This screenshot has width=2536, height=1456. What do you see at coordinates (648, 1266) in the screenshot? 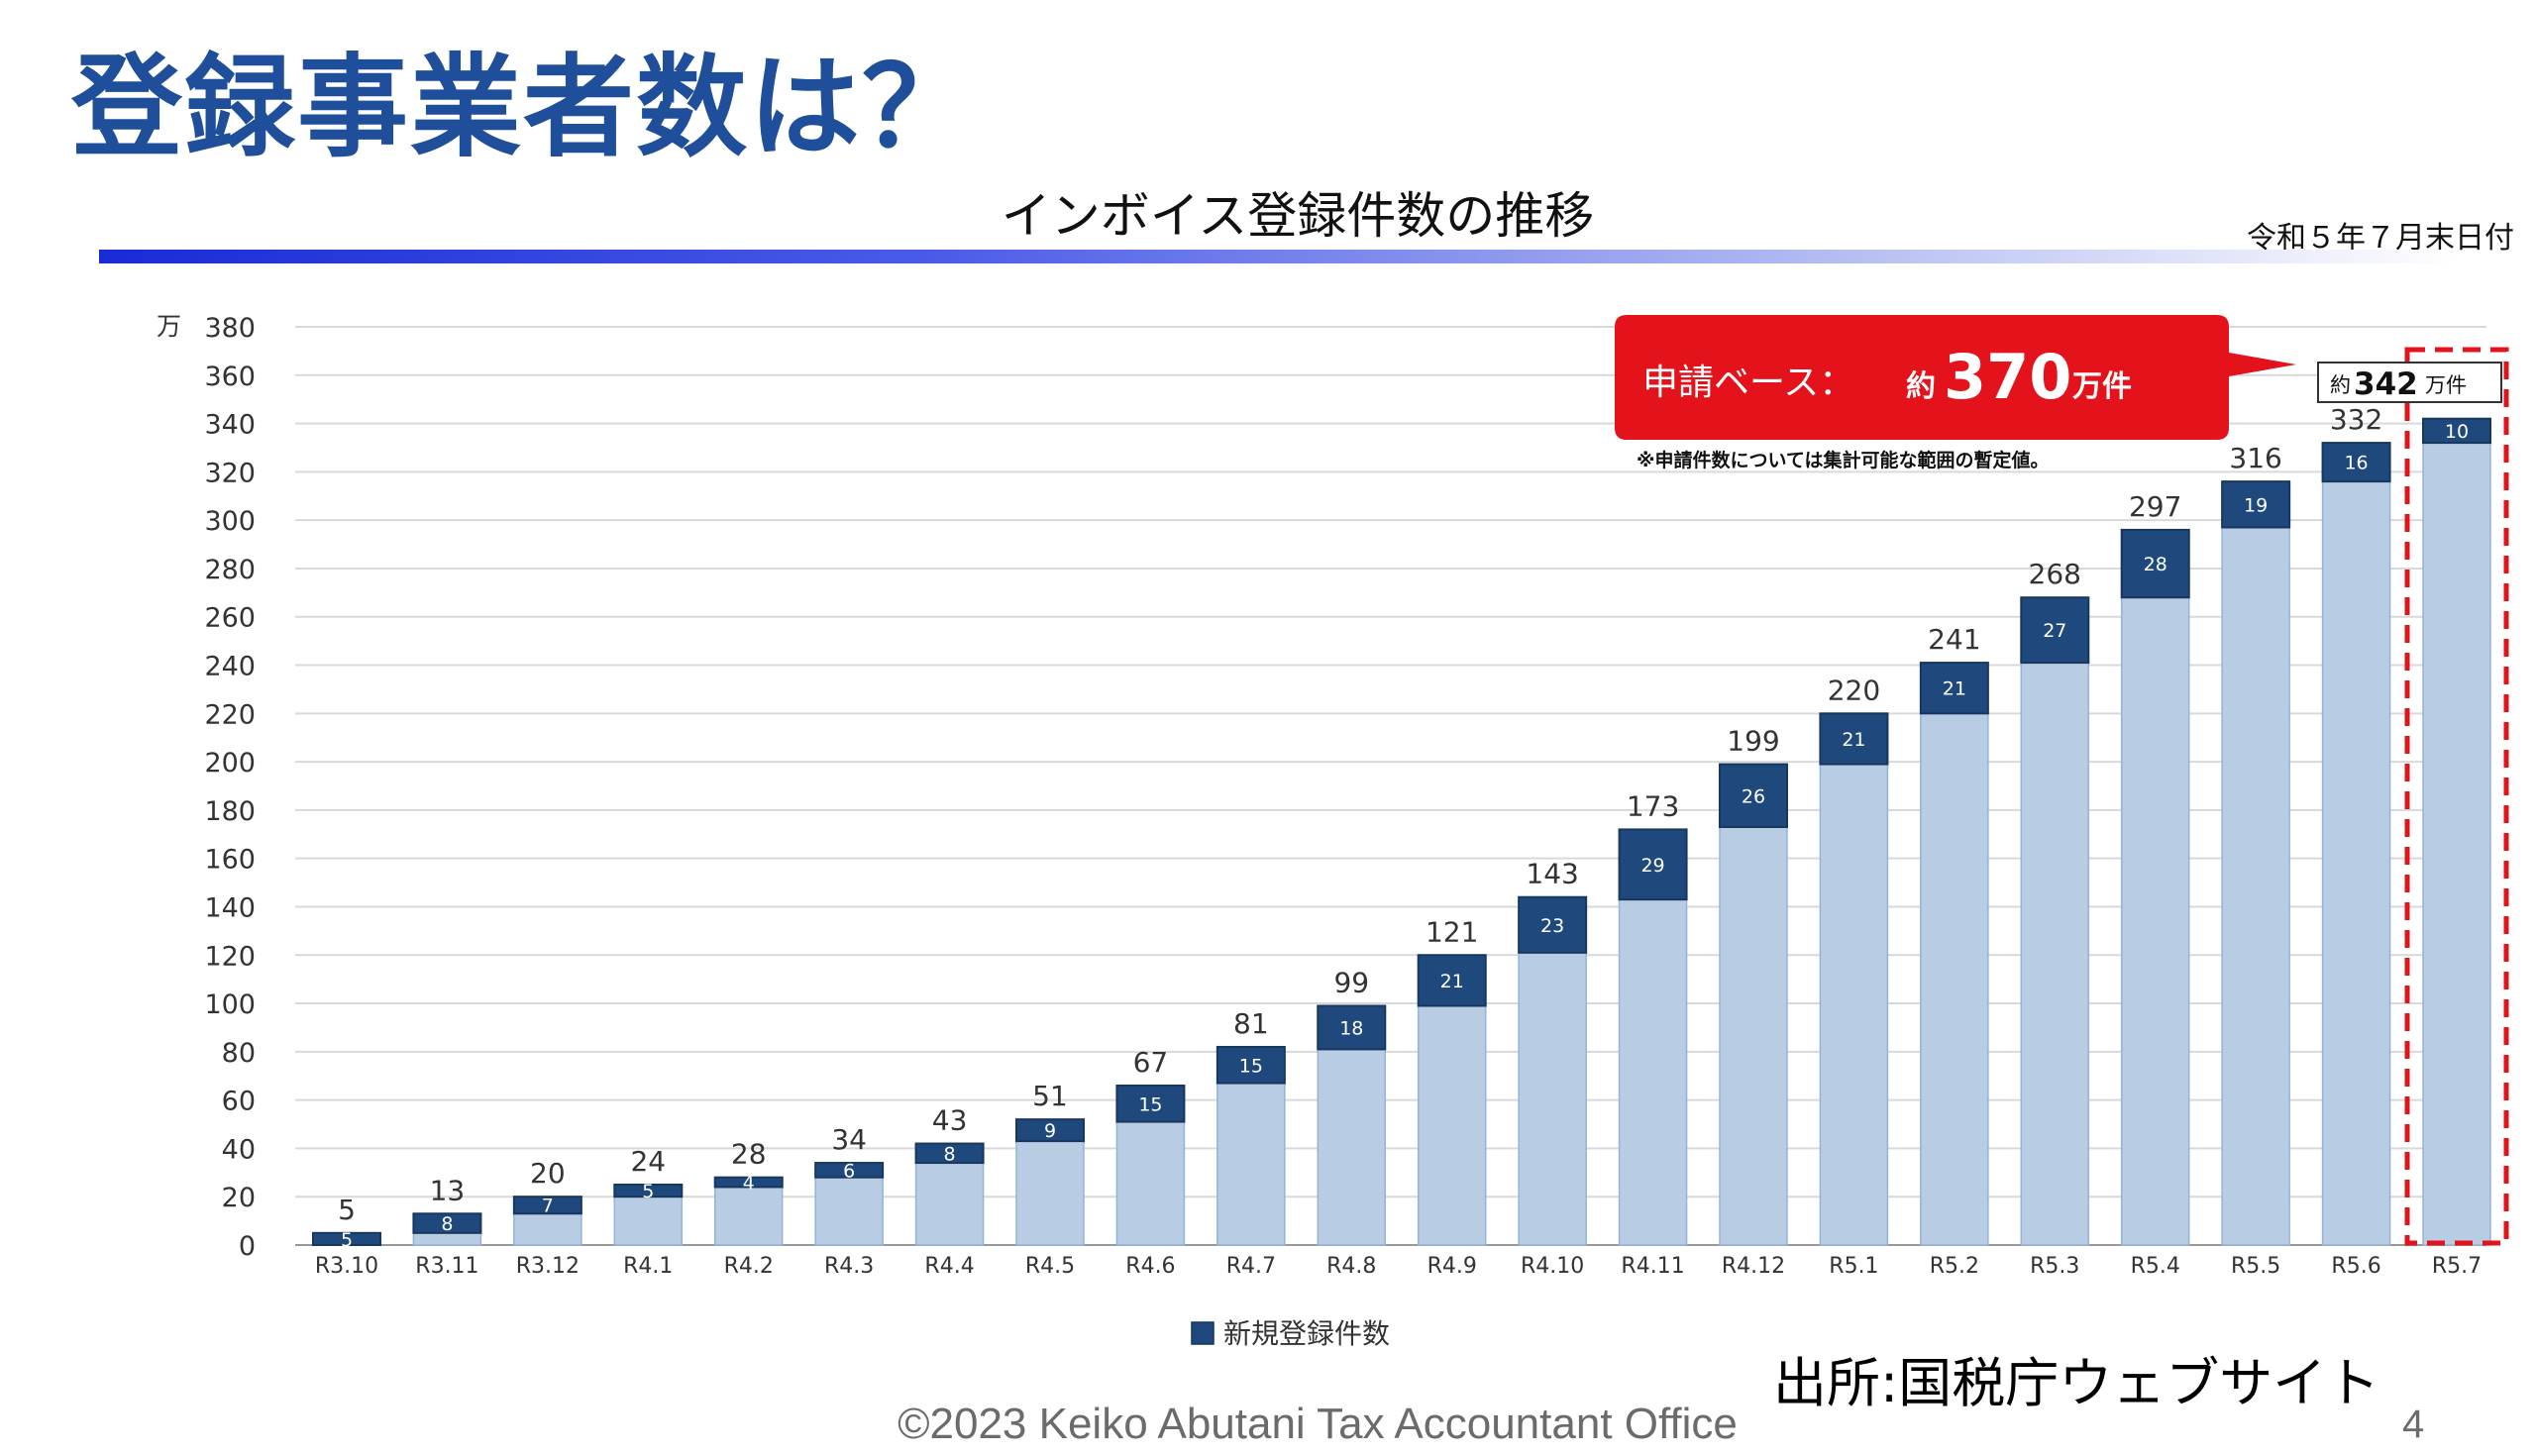
I see `x-tick-label: R4.1` at bounding box center [648, 1266].